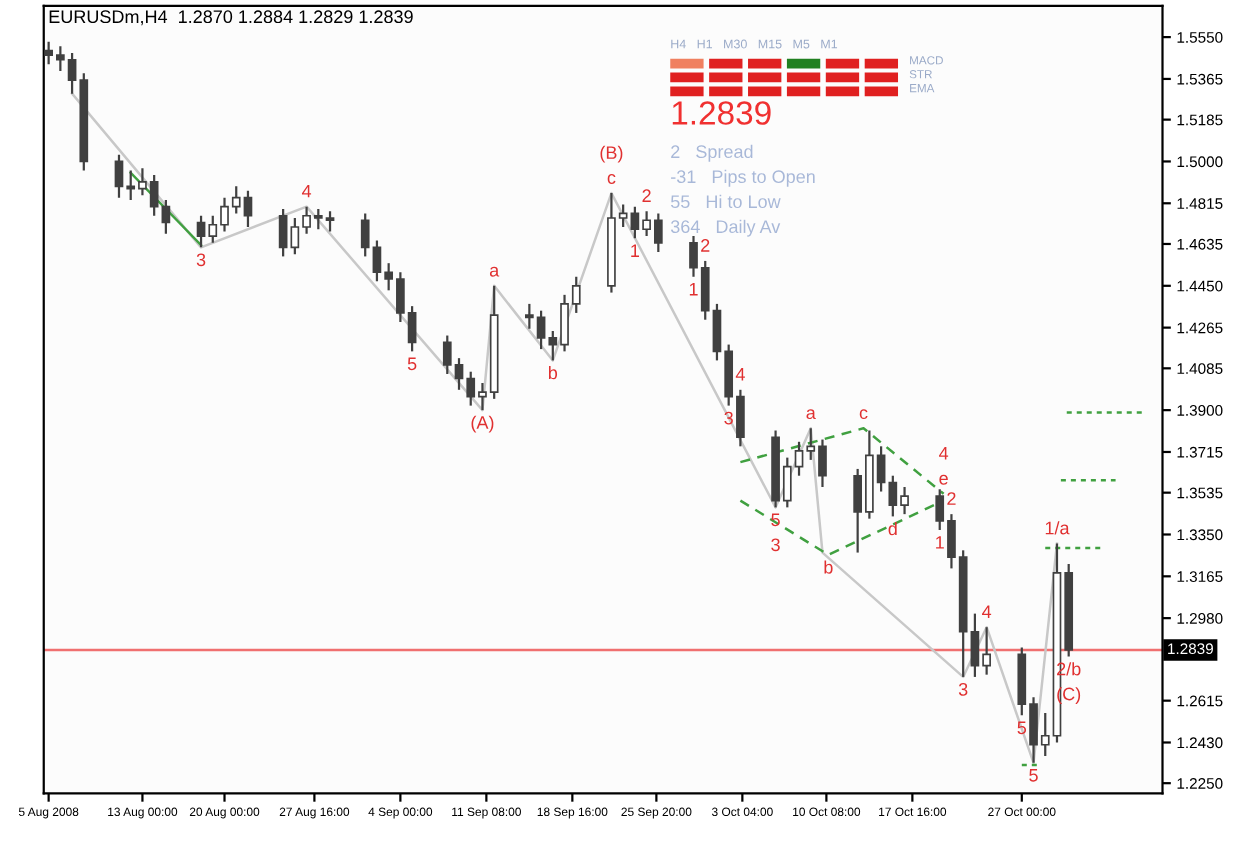  What do you see at coordinates (1057, 528) in the screenshot?
I see `annotation: 1/a` at bounding box center [1057, 528].